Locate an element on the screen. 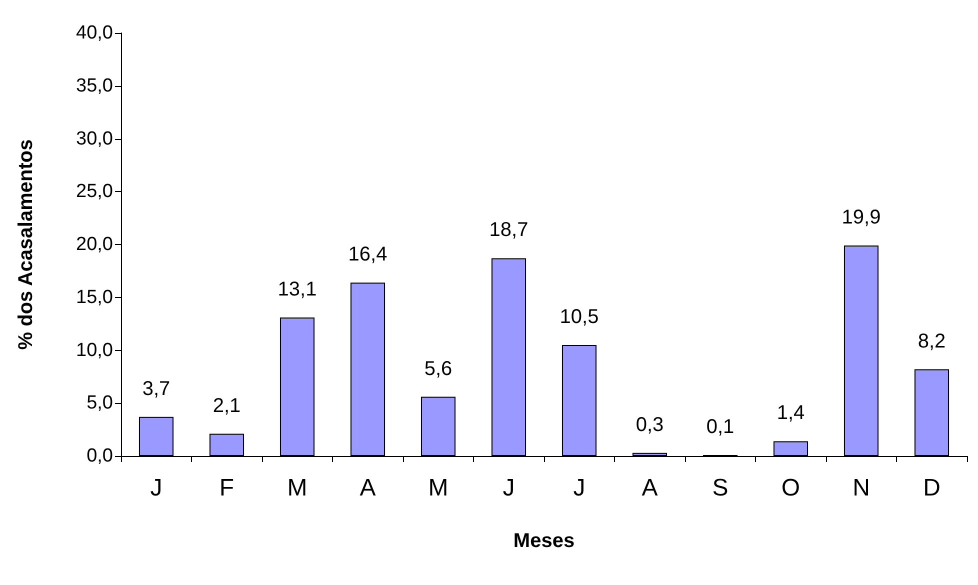 The image size is (978, 585). x-tick-label: S is located at coordinates (720, 488).